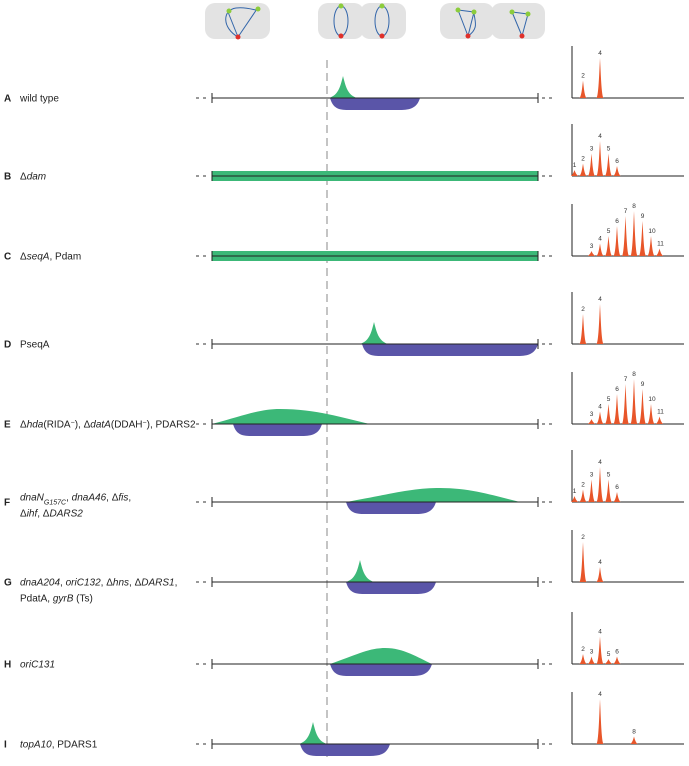 The width and height of the screenshot is (689, 766). I want to click on panel-label: wild type, so click(39, 99).